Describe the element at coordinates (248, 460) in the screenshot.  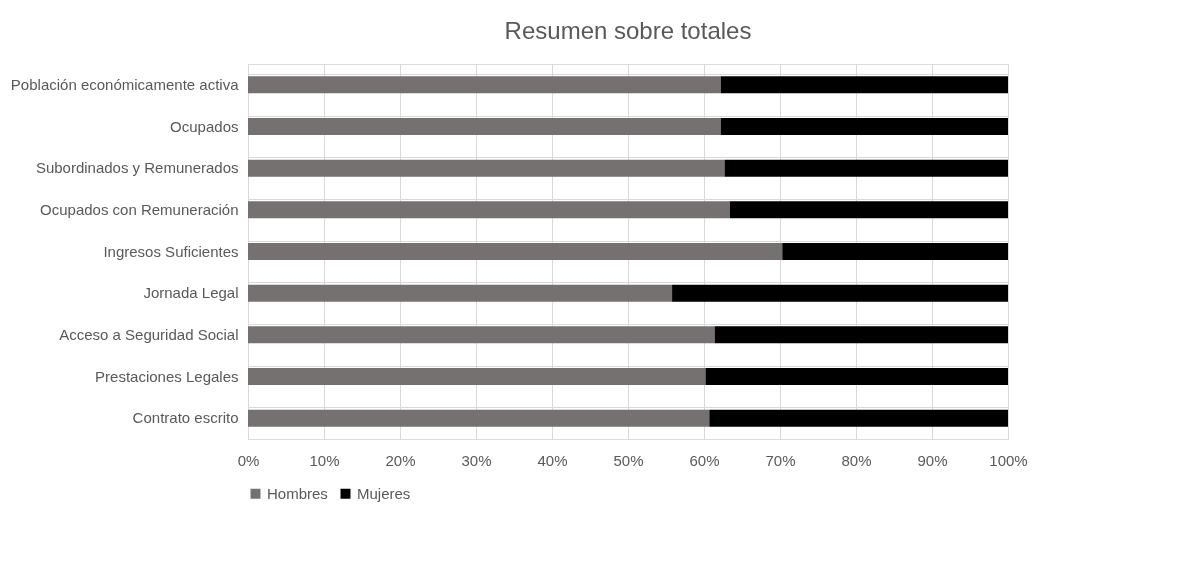
I see `x-tick-label: 0%` at that location.